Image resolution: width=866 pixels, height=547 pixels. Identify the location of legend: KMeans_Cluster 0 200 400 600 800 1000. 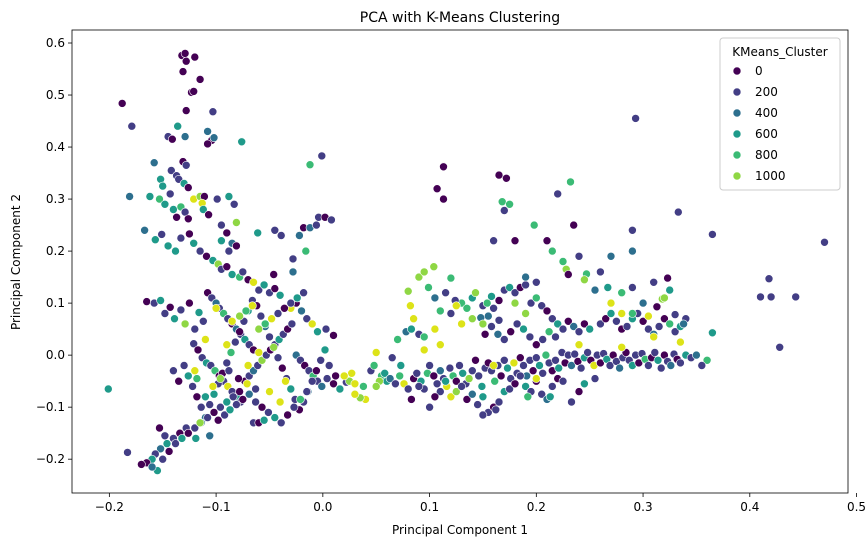
(780, 114).